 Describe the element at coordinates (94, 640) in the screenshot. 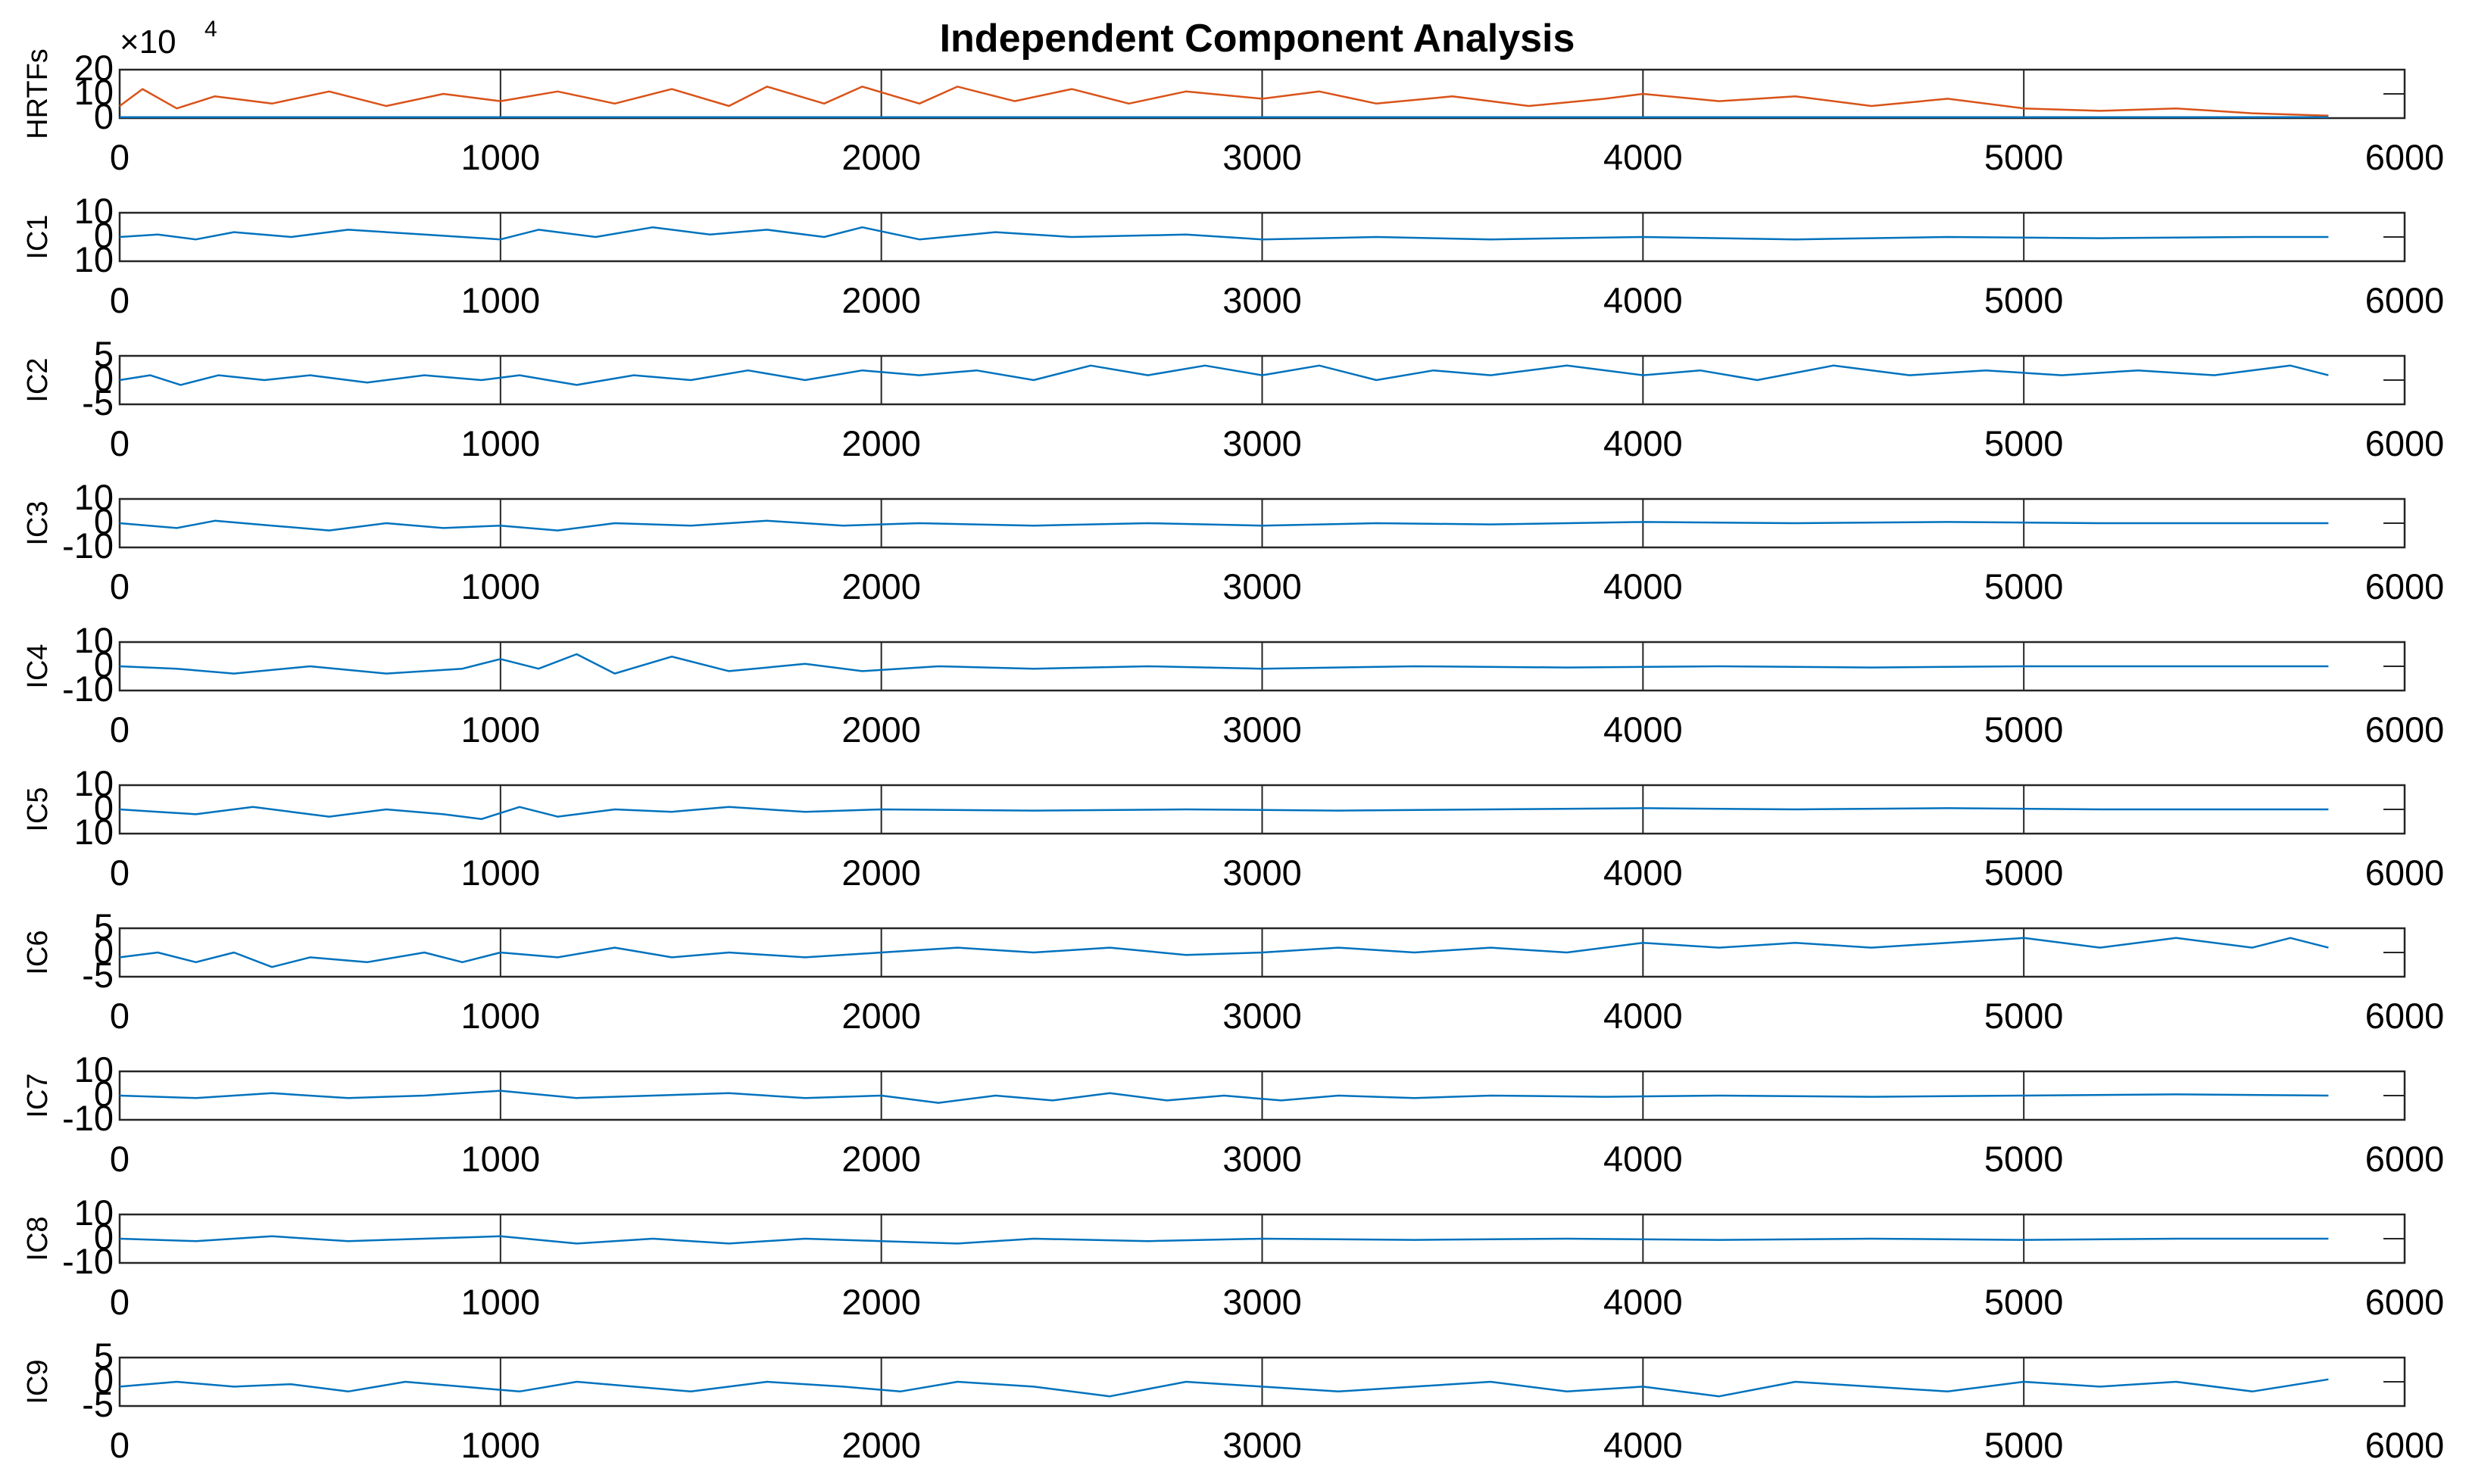

I see `subplot-5-y-tick-label: 10` at that location.